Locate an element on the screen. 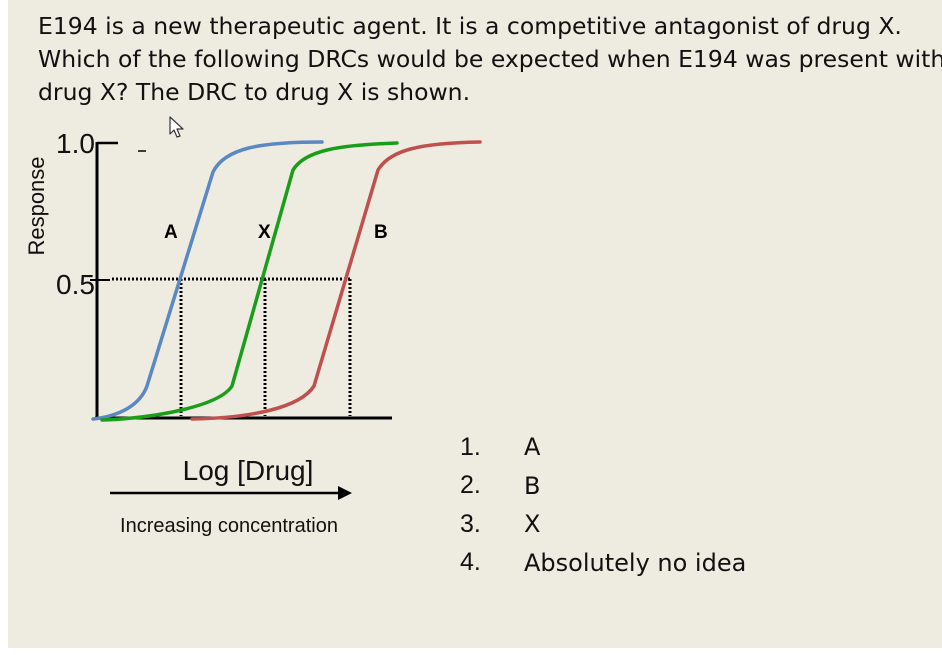  answer-option: 2. B is located at coordinates (603, 486).